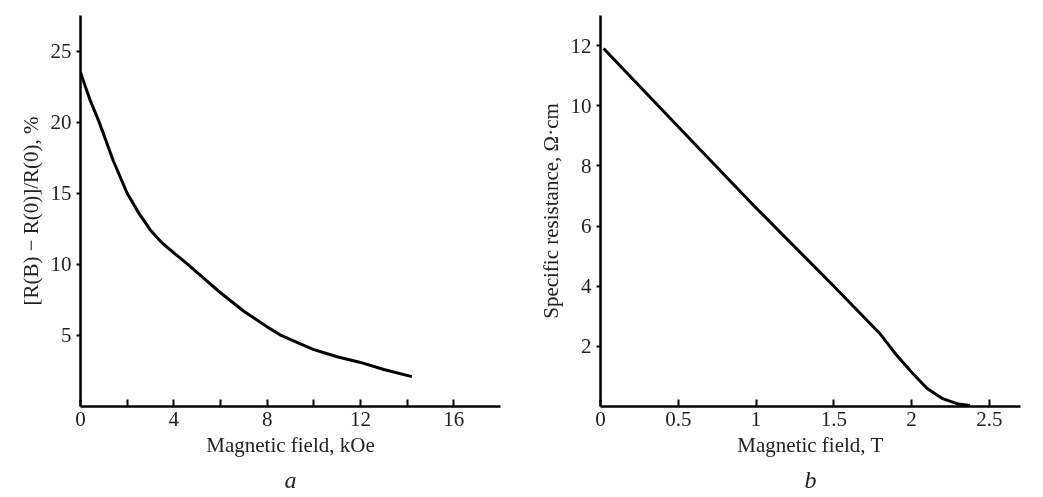 The width and height of the screenshot is (1043, 497). What do you see at coordinates (833, 418) in the screenshot?
I see `x-tick-label: 1.5` at bounding box center [833, 418].